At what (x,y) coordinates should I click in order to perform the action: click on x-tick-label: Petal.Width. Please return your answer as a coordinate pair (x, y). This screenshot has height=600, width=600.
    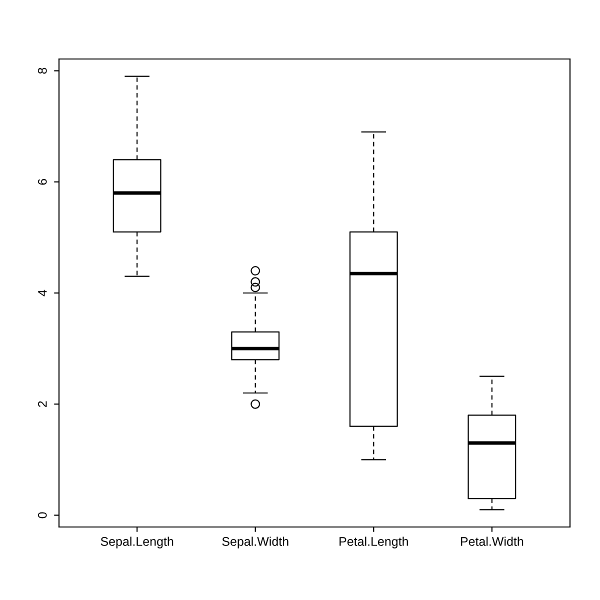
    Looking at the image, I should click on (492, 541).